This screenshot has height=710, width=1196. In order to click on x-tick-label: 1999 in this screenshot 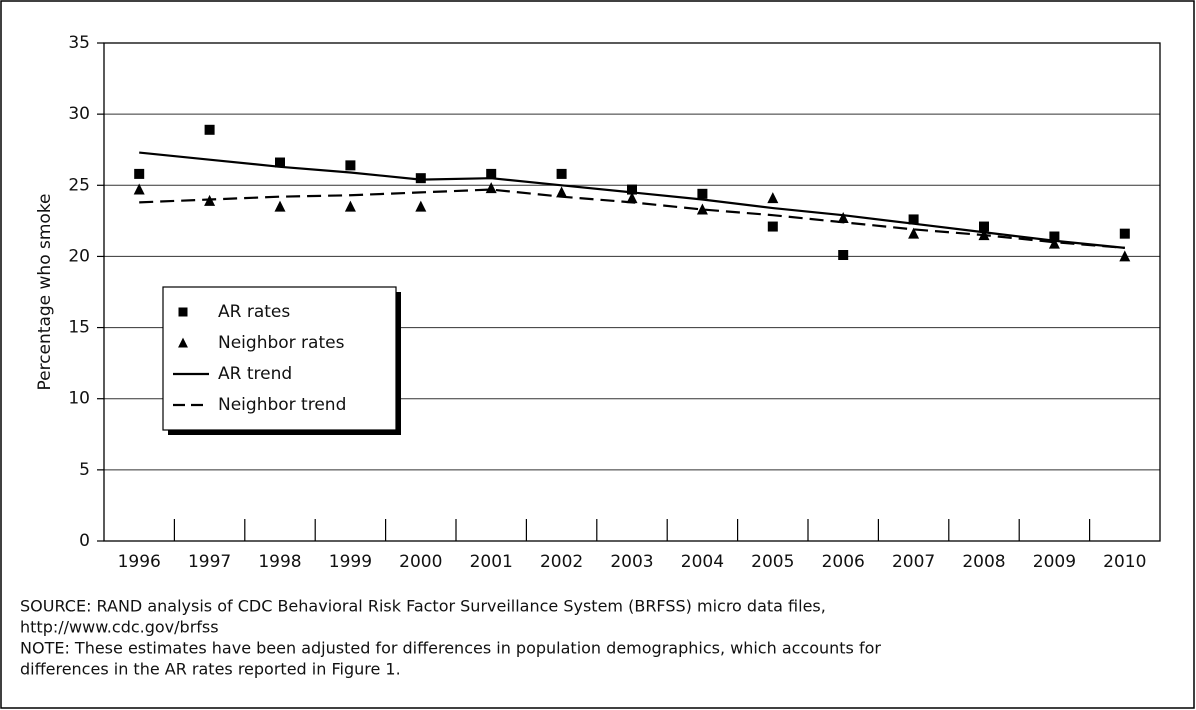, I will do `click(350, 562)`.